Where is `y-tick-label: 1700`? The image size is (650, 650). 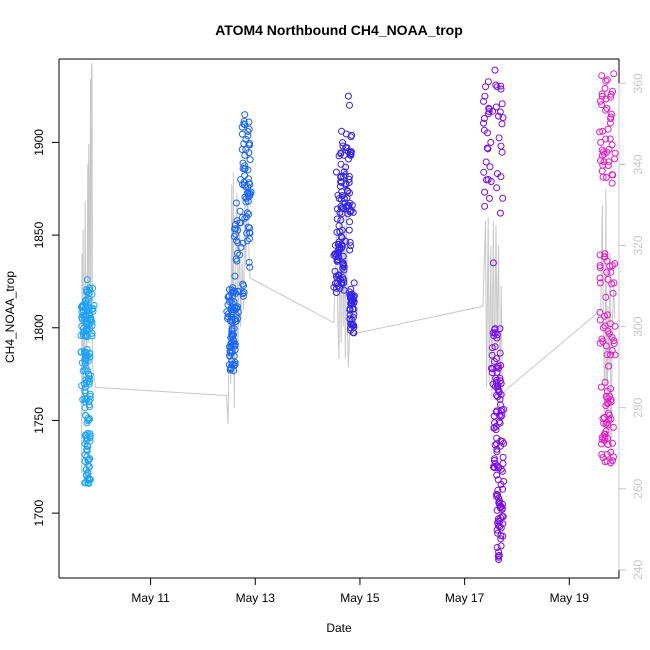
y-tick-label: 1700 is located at coordinates (39, 512).